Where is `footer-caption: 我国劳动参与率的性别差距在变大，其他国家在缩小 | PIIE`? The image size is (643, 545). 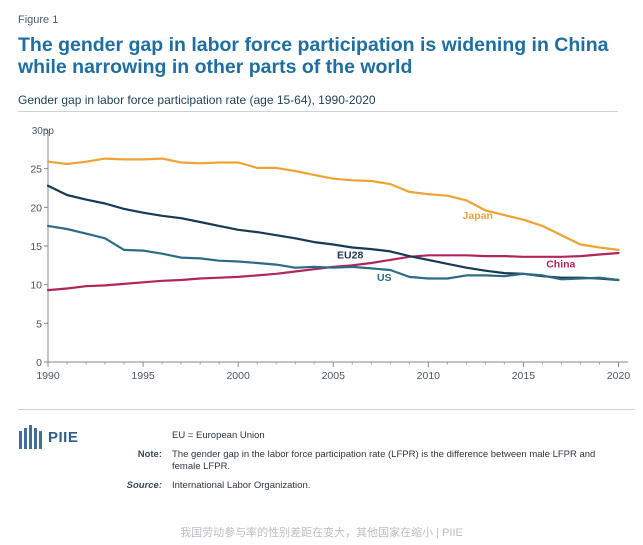
footer-caption: 我国劳动参与率的性别差距在变大，其他国家在缩小 | PIIE is located at coordinates (321, 533).